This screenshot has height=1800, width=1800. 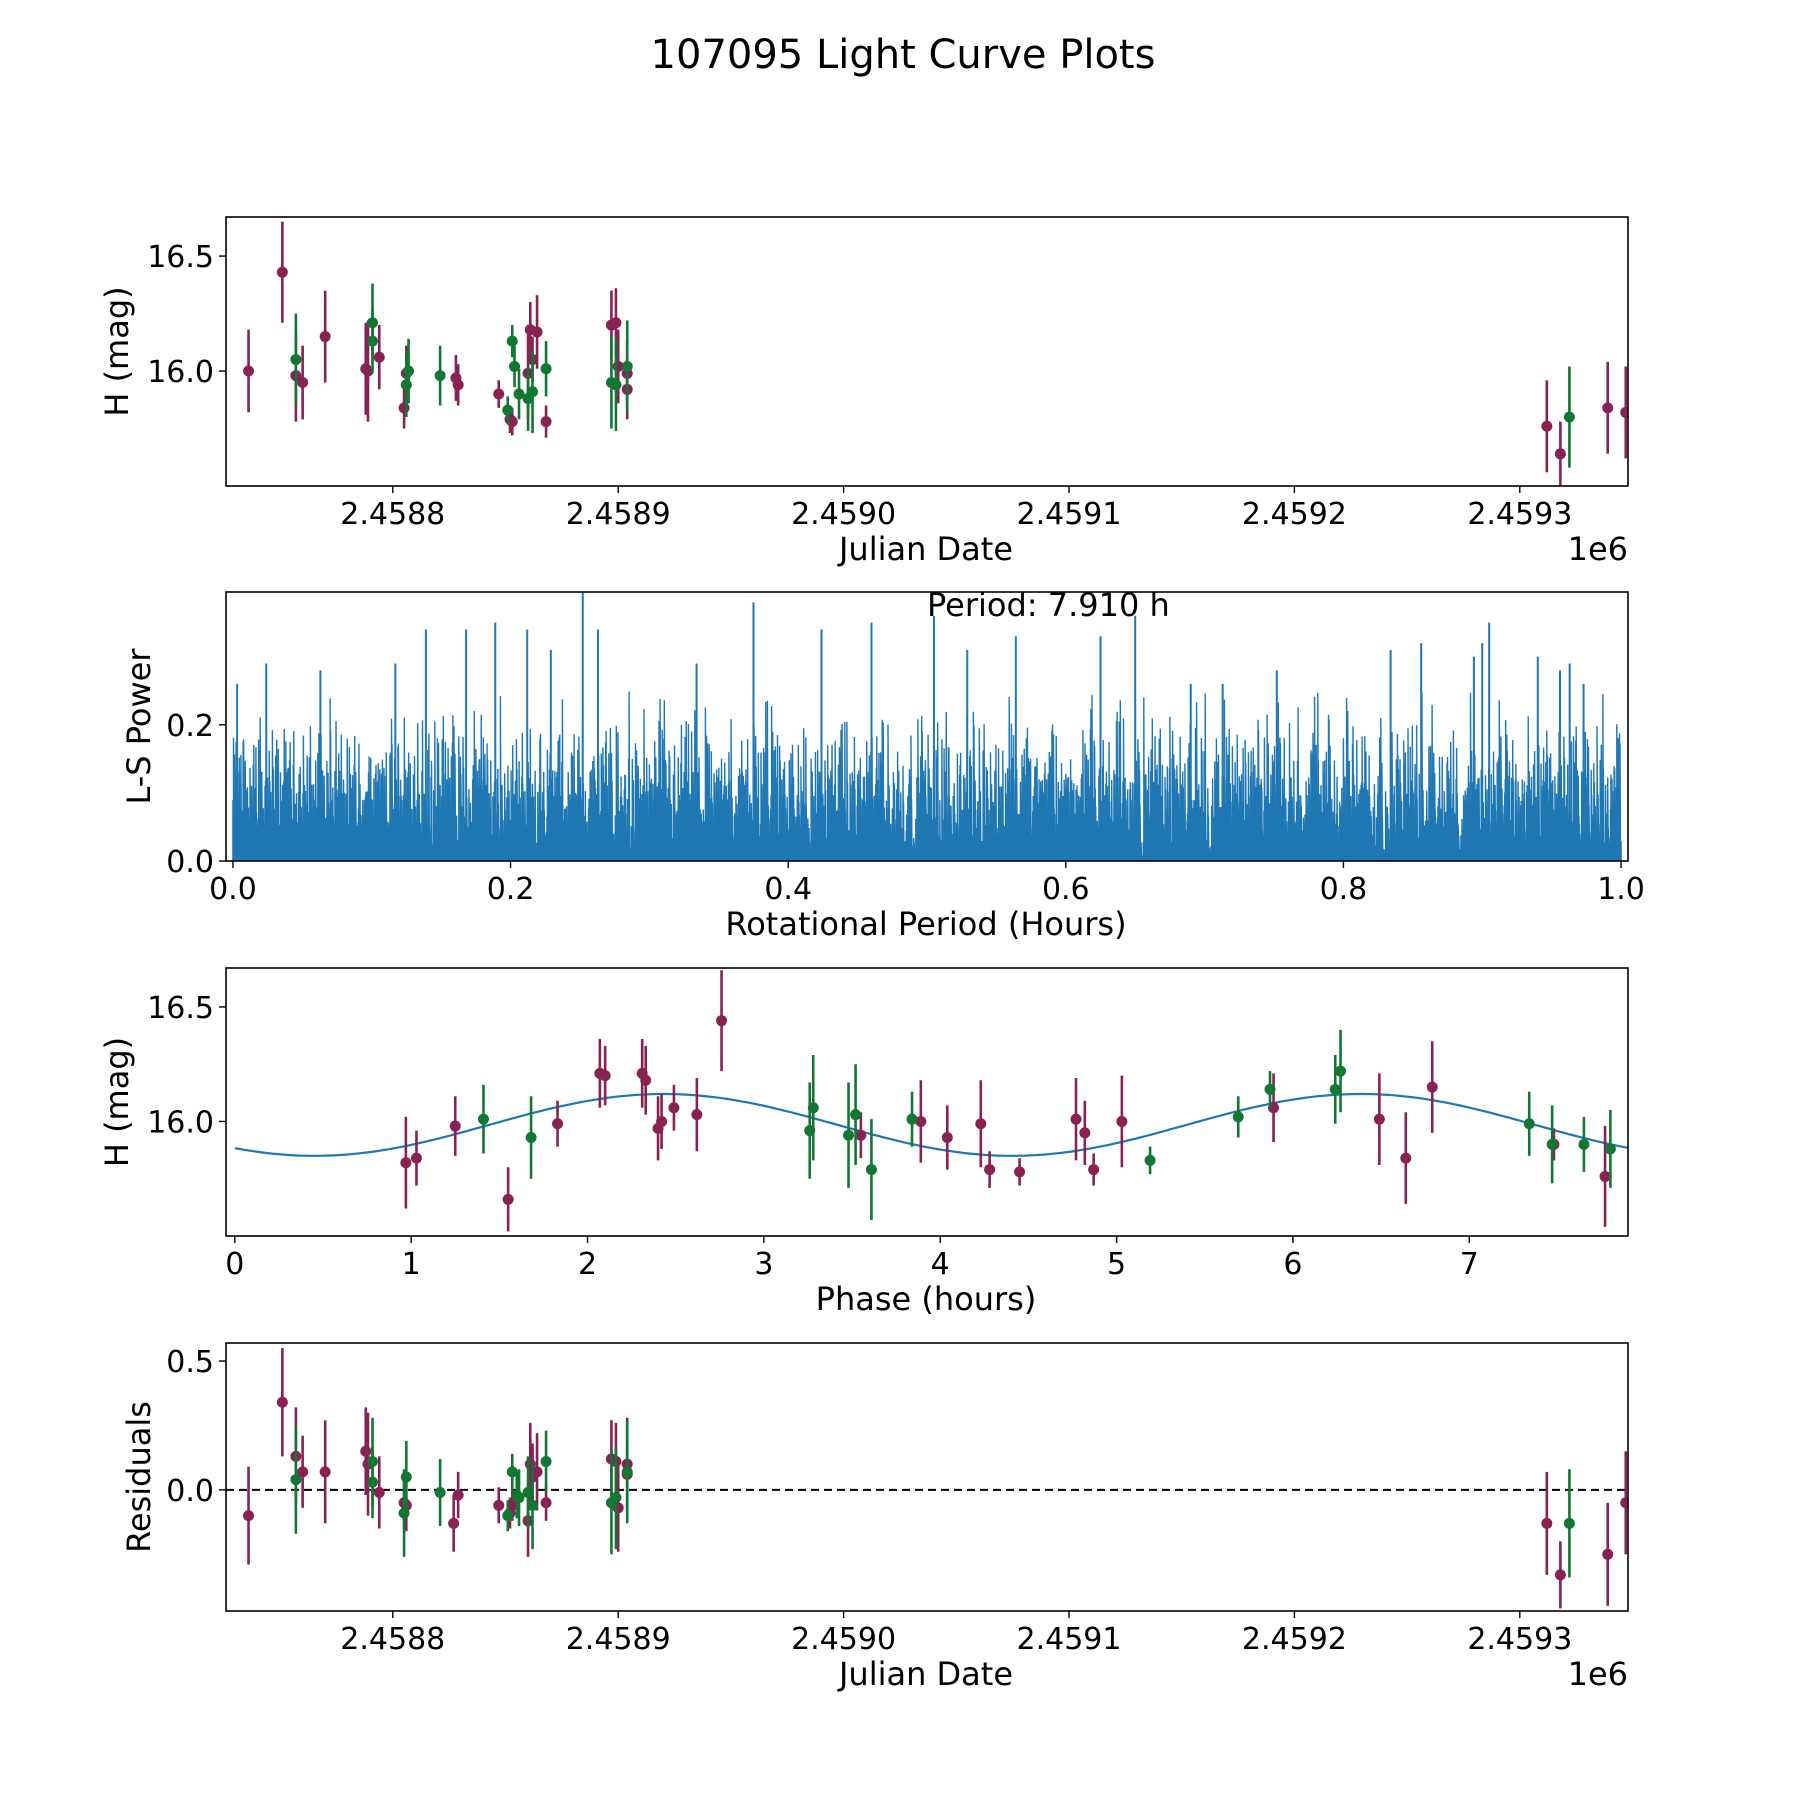 I want to click on x-tick-label: 0, so click(x=234, y=1264).